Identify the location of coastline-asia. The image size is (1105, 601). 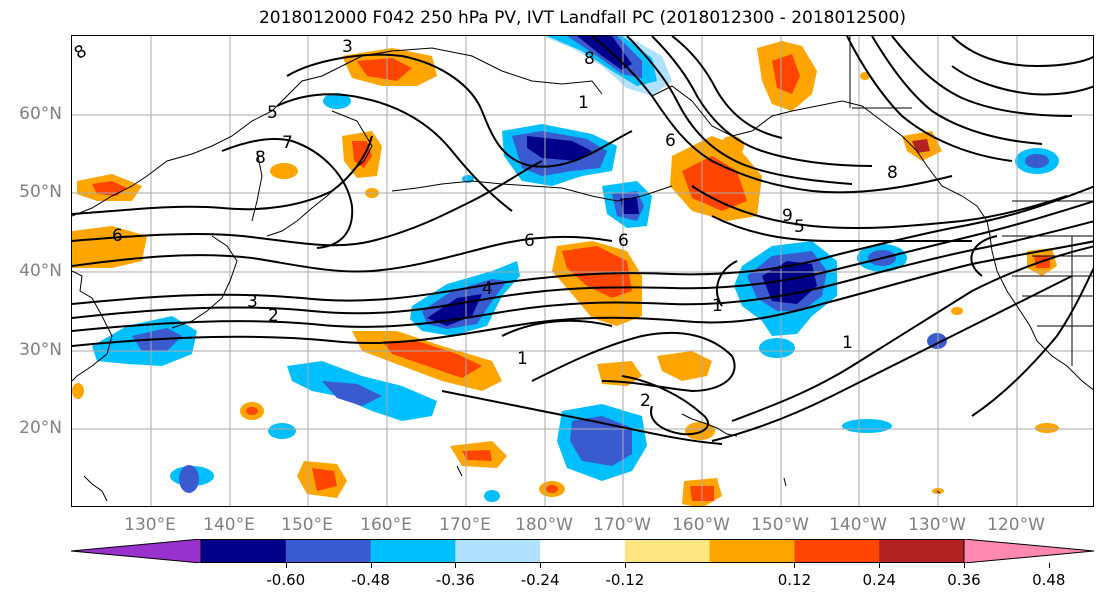
(92, 326).